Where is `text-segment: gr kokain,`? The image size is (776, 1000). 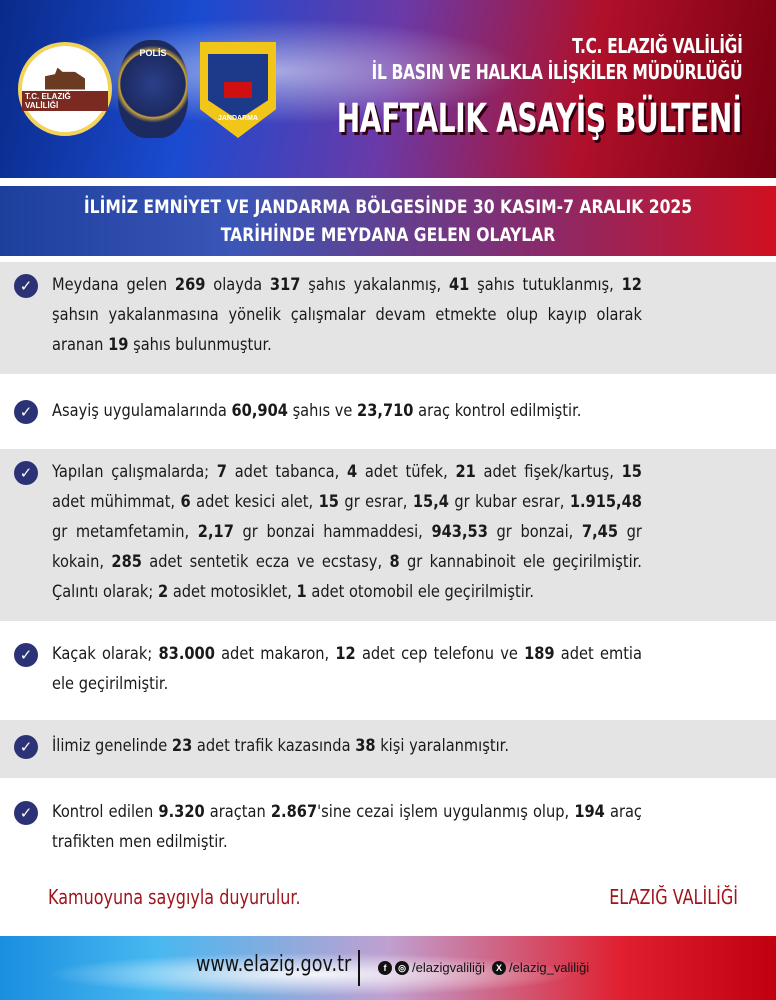 text-segment: gr kokain, is located at coordinates (347, 547).